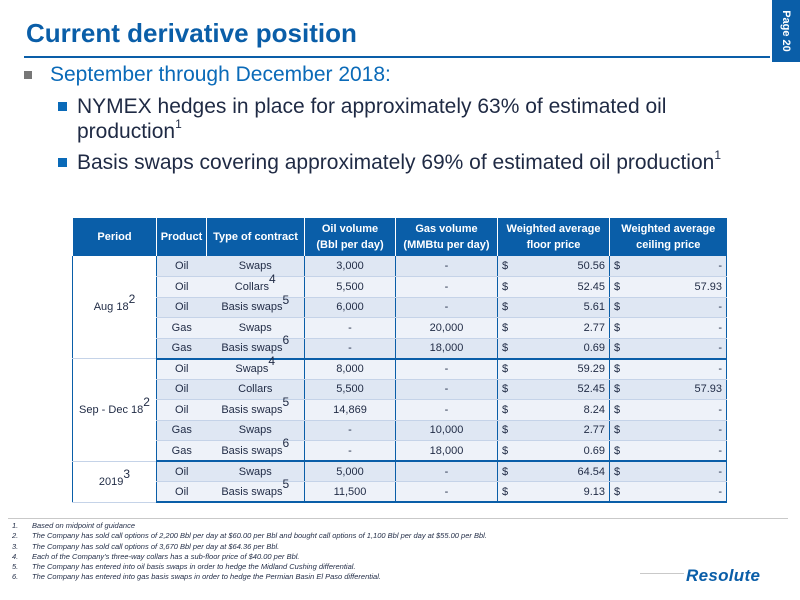  Describe the element at coordinates (114, 237) in the screenshot. I see `header-period: Period` at that location.